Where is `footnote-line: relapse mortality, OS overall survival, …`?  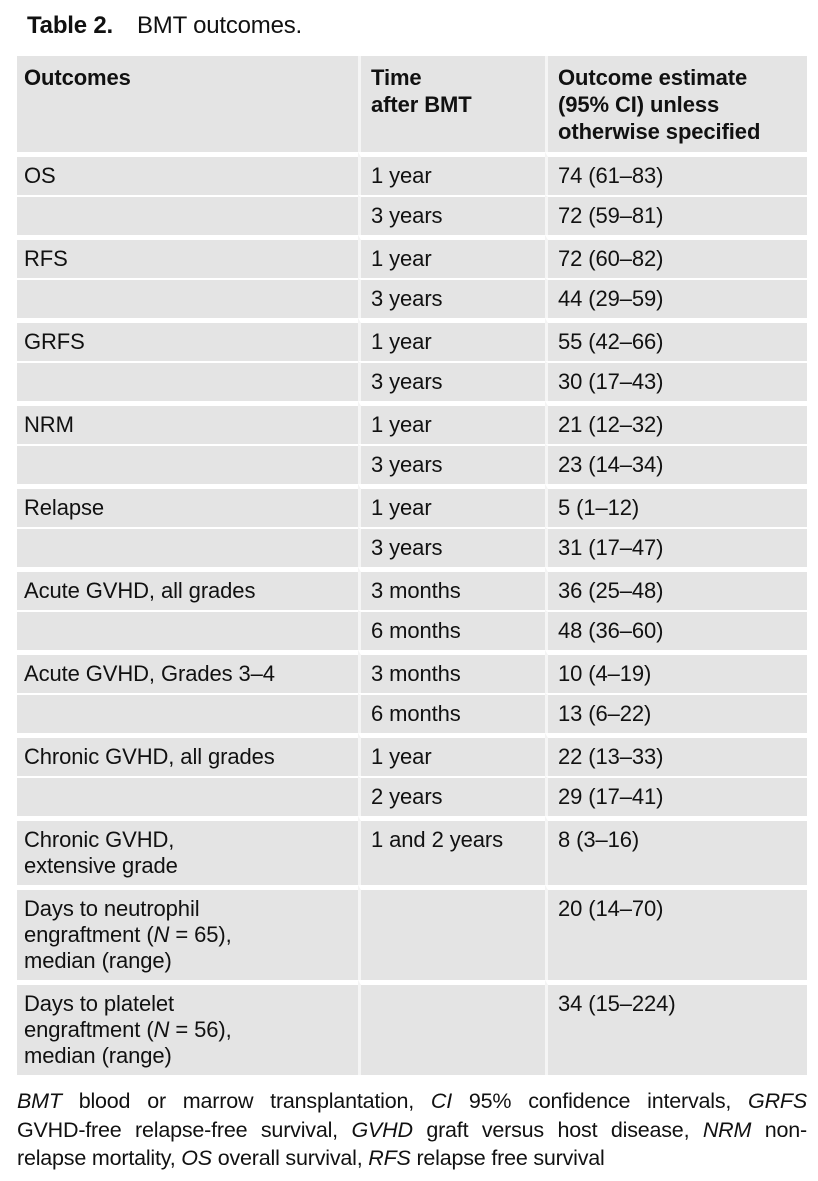
footnote-line: relapse mortality, OS overall survival, … is located at coordinates (412, 1158).